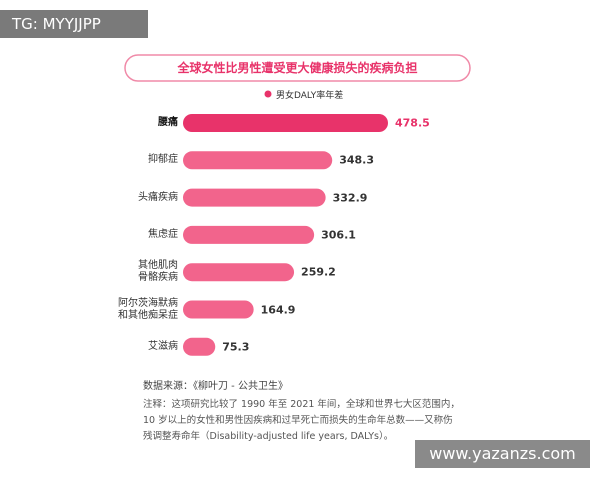 The image size is (600, 480). I want to click on note-line: 注释：这项研究比较了 1990 年至 2021 年间，全球和世界七大区范围内，, so click(301, 404).